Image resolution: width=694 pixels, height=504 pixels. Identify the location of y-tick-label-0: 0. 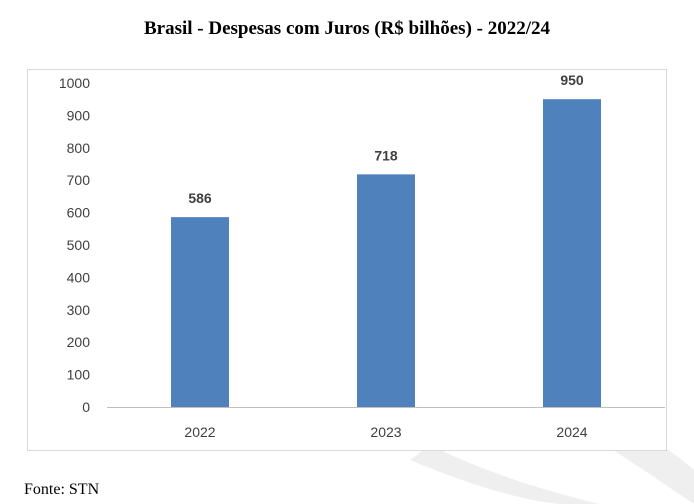
(86, 407).